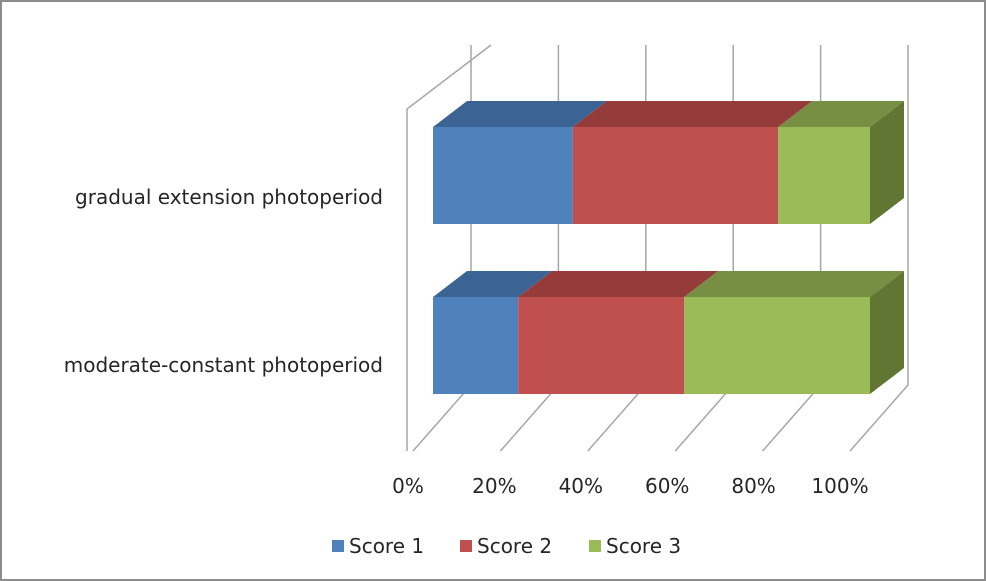  What do you see at coordinates (449, 247) in the screenshot?
I see `side-wall-edge` at bounding box center [449, 247].